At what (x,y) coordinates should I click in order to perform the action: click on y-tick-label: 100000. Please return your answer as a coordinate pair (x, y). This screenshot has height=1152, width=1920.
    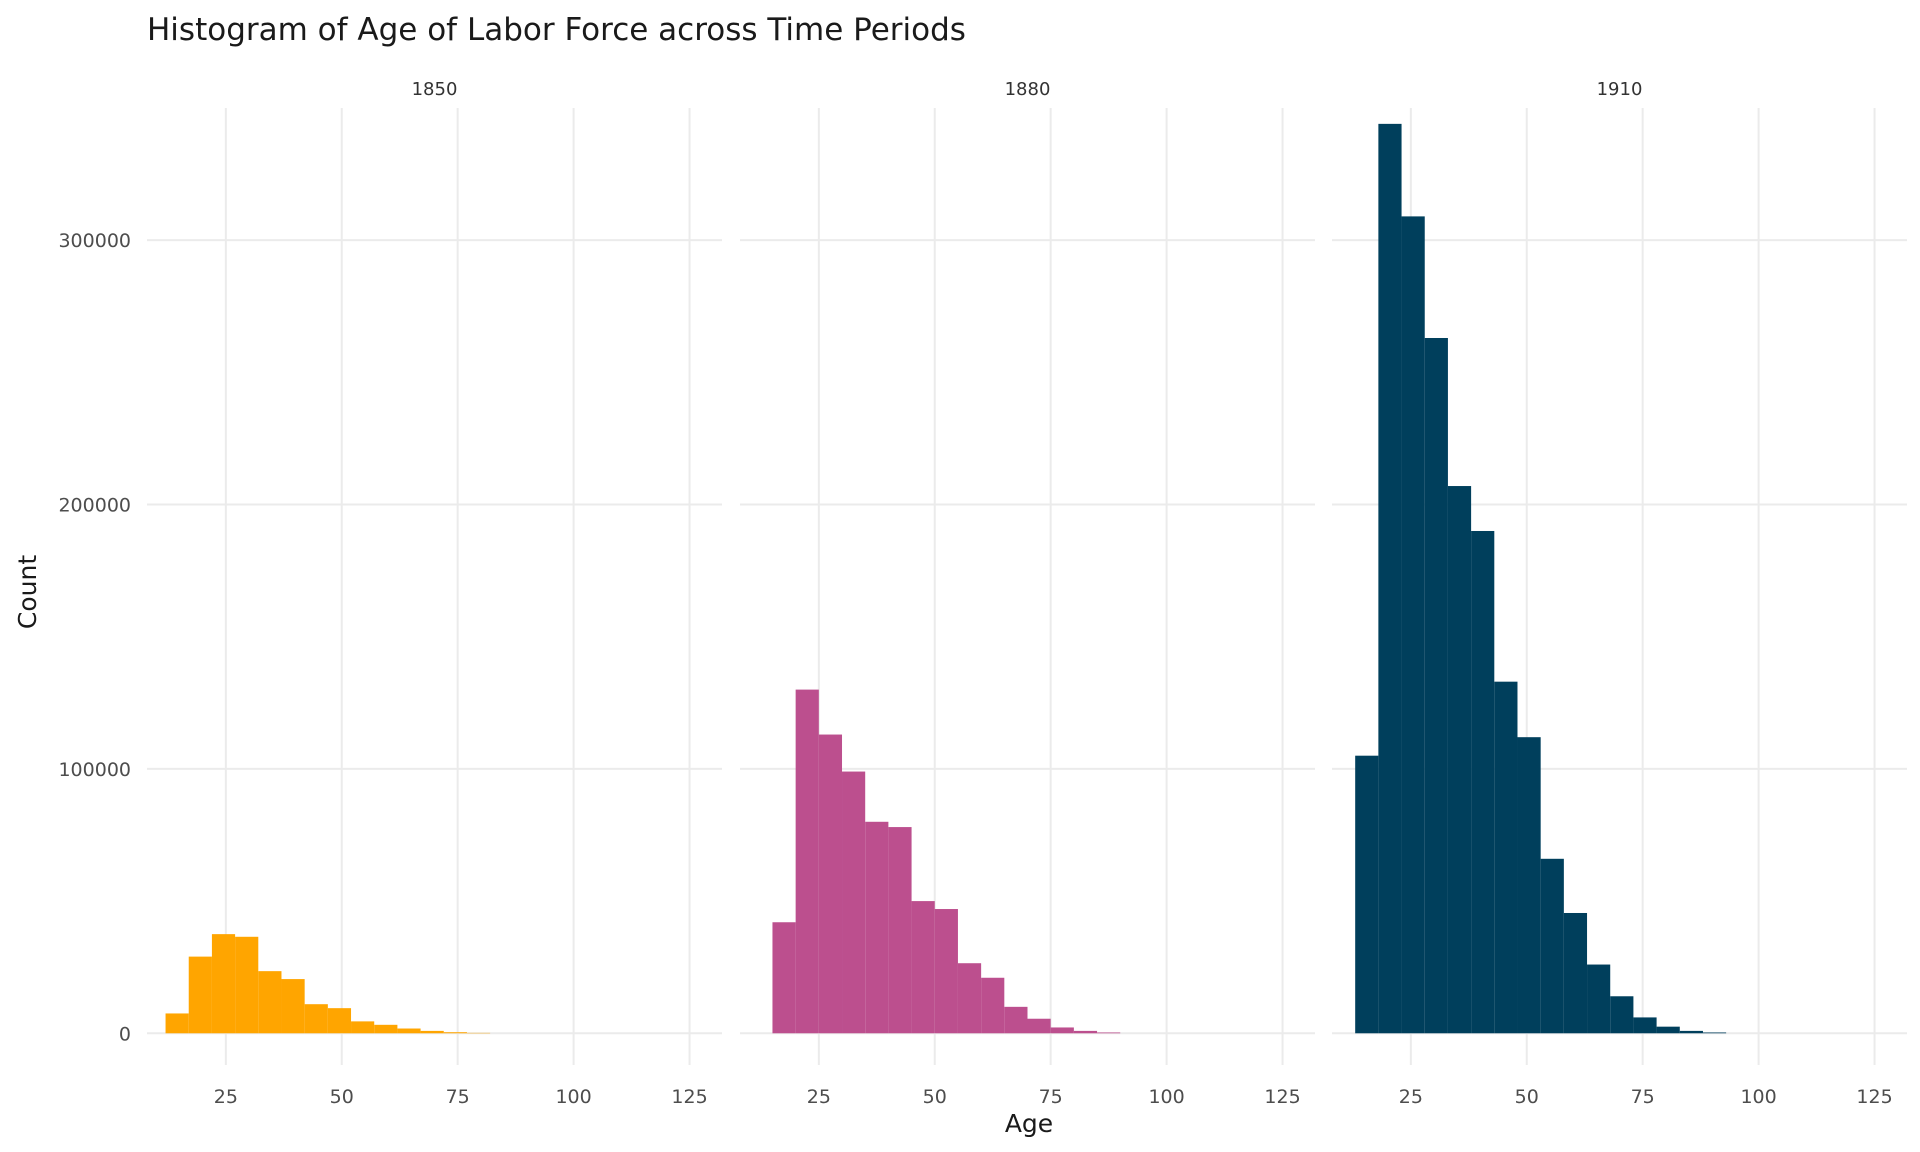
    Looking at the image, I should click on (94, 770).